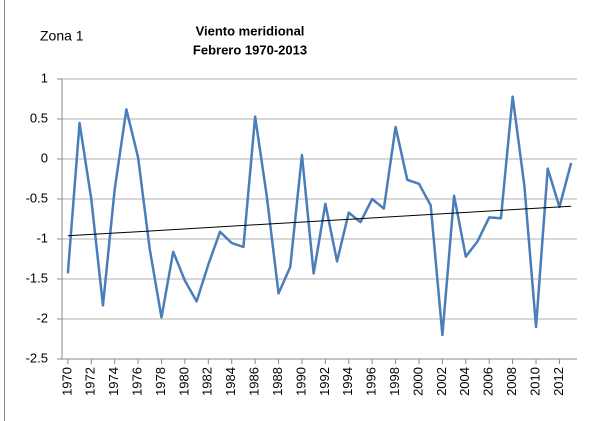 Image resolution: width=590 pixels, height=421 pixels. What do you see at coordinates (37, 357) in the screenshot?
I see `y-tick-label: -2.5` at bounding box center [37, 357].